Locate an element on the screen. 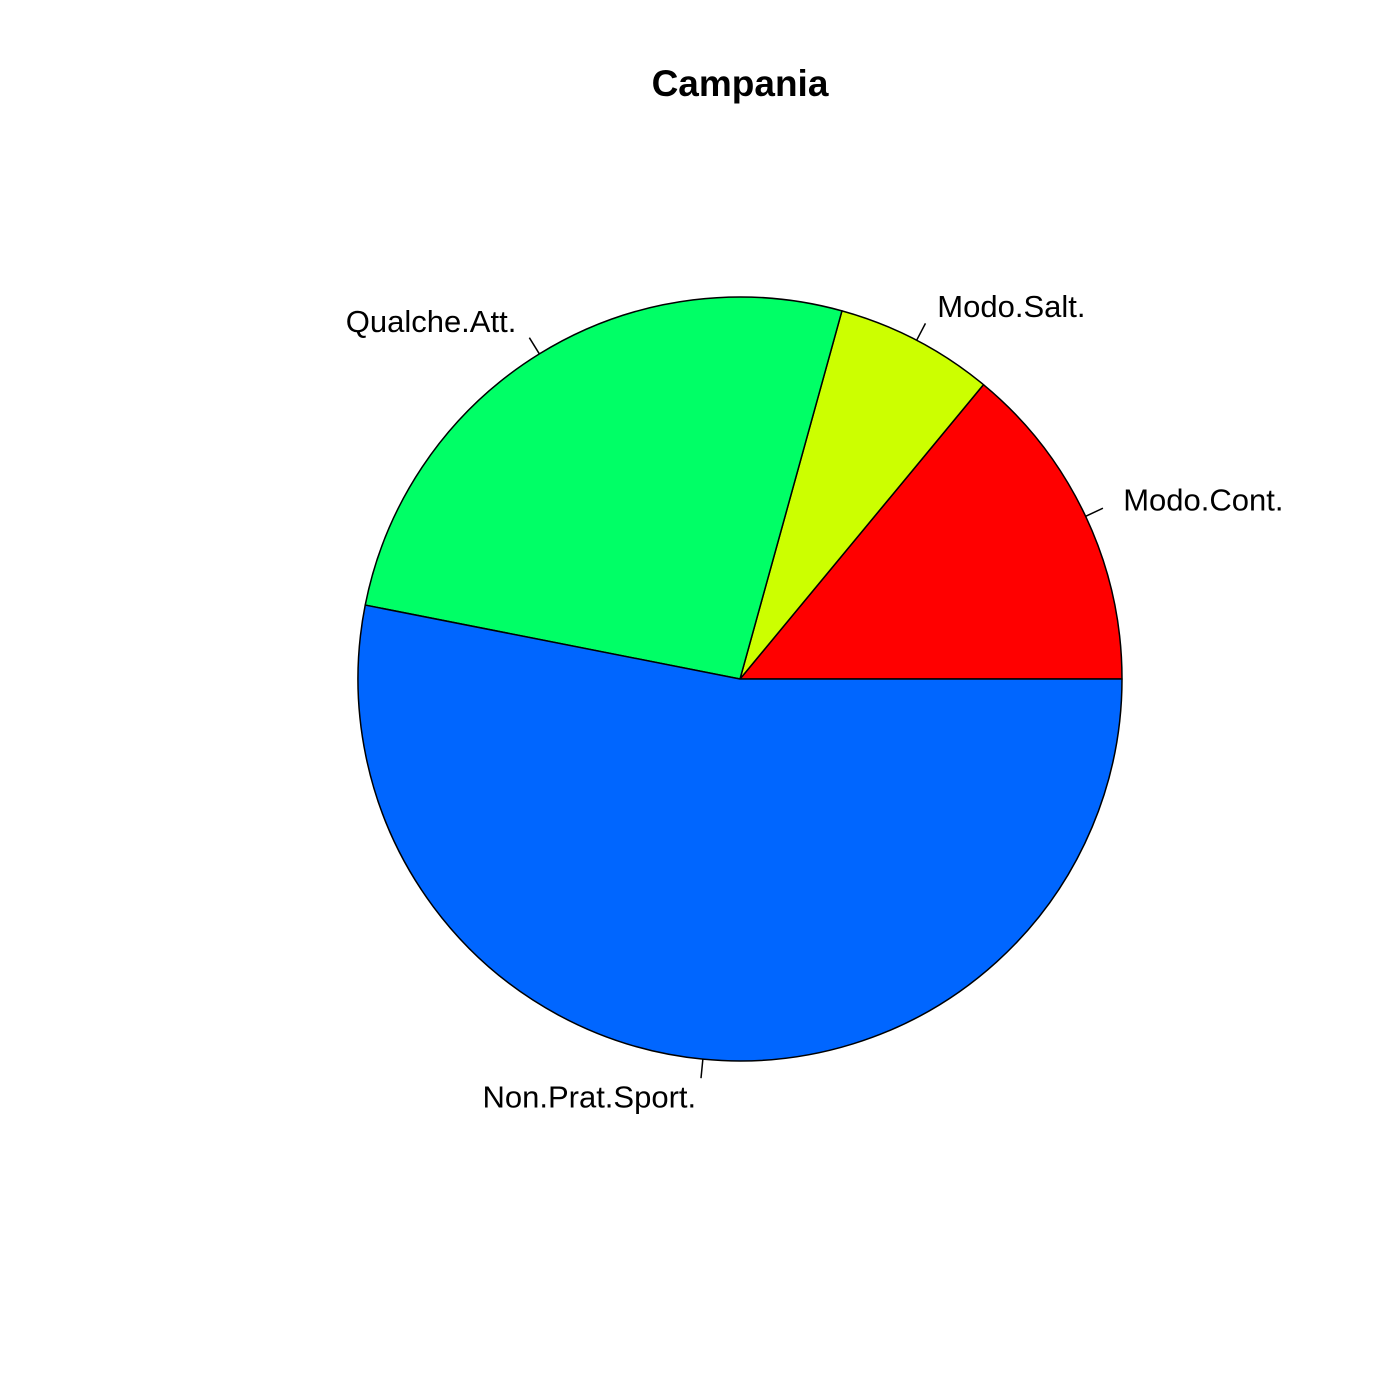  slice-label-modo-salt: Modo.Salt. is located at coordinates (1011, 306).